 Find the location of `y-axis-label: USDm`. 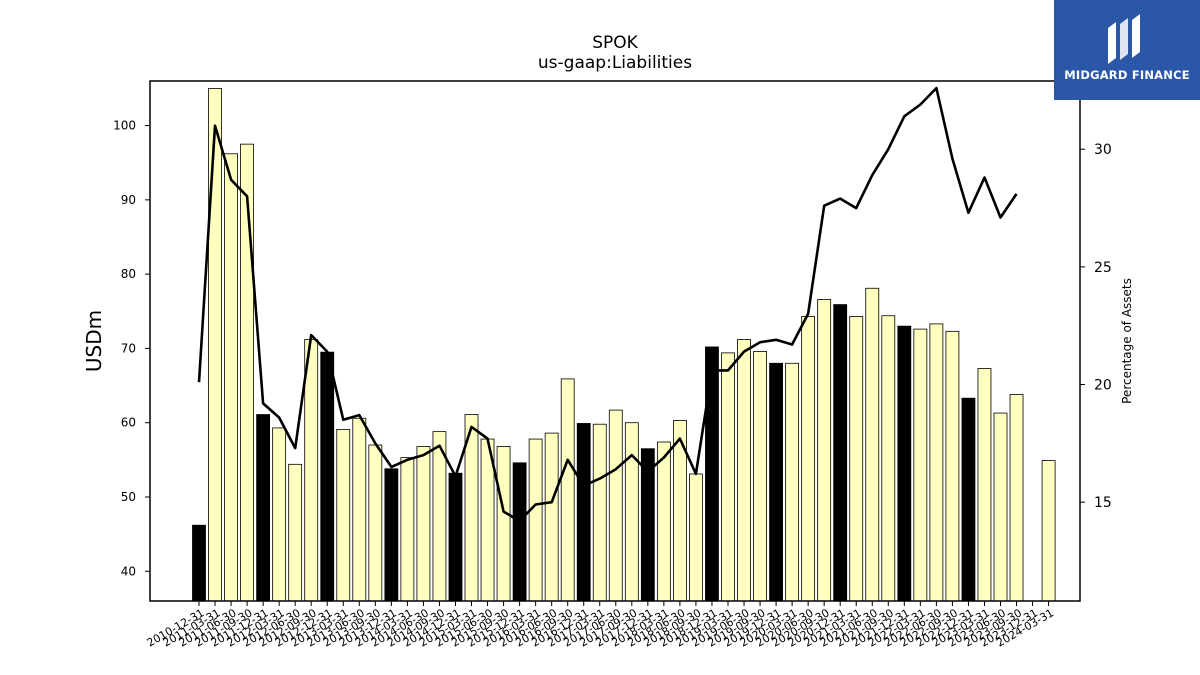

y-axis-label: USDm is located at coordinates (94, 341).